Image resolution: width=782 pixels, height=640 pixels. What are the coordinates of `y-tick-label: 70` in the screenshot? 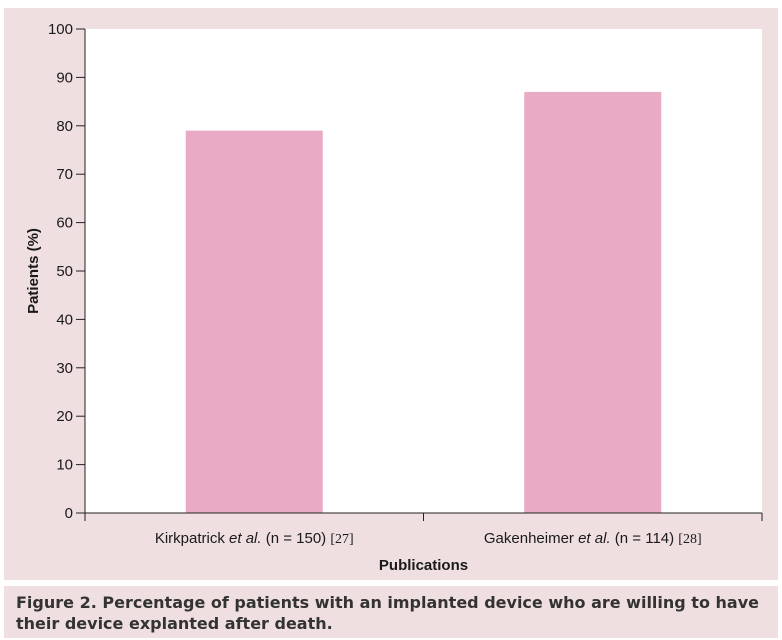 It's located at (64, 174).